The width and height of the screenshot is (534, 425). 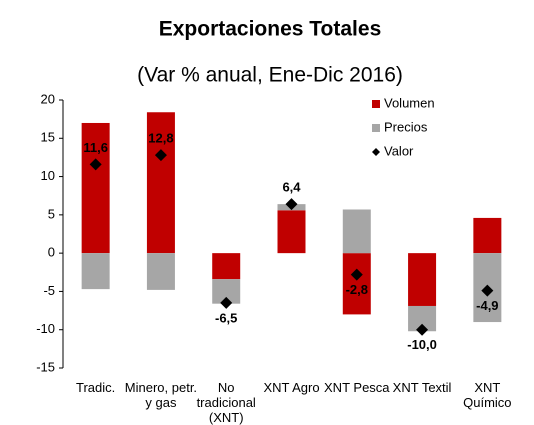 What do you see at coordinates (48, 137) in the screenshot?
I see `y-tick-label: 15` at bounding box center [48, 137].